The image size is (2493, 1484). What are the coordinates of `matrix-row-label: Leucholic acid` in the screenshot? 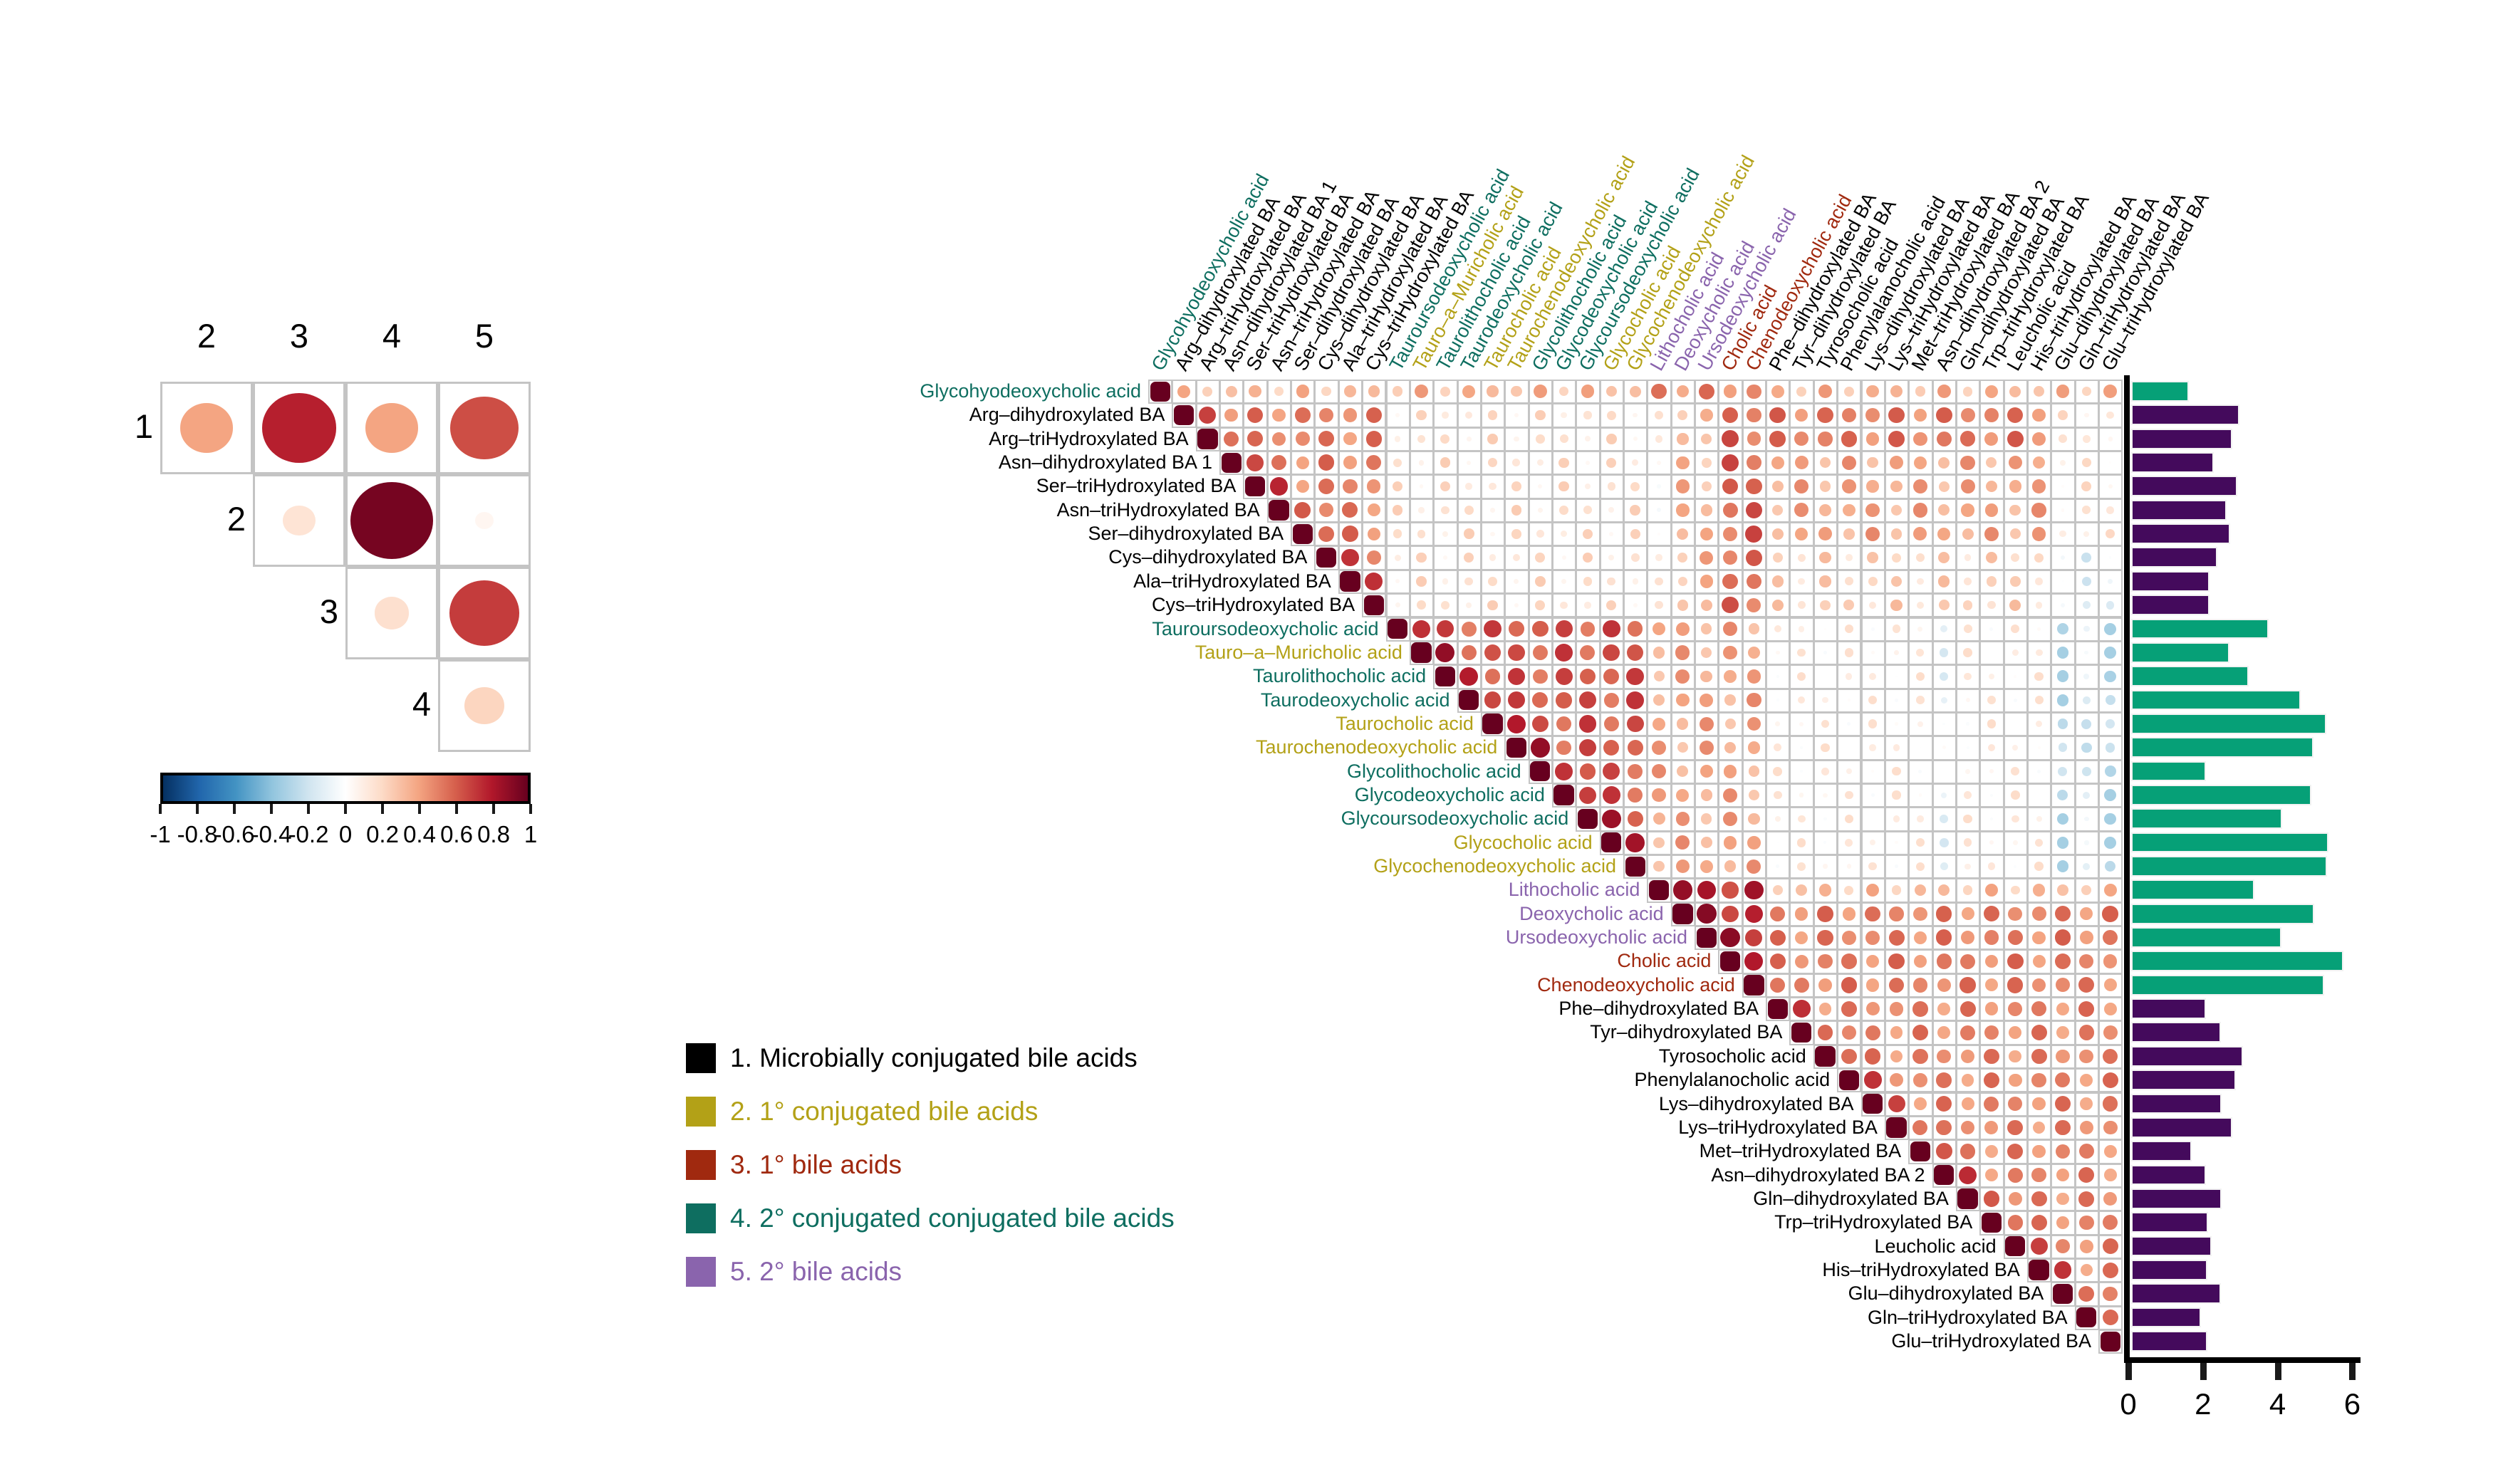 It's located at (1935, 1246).